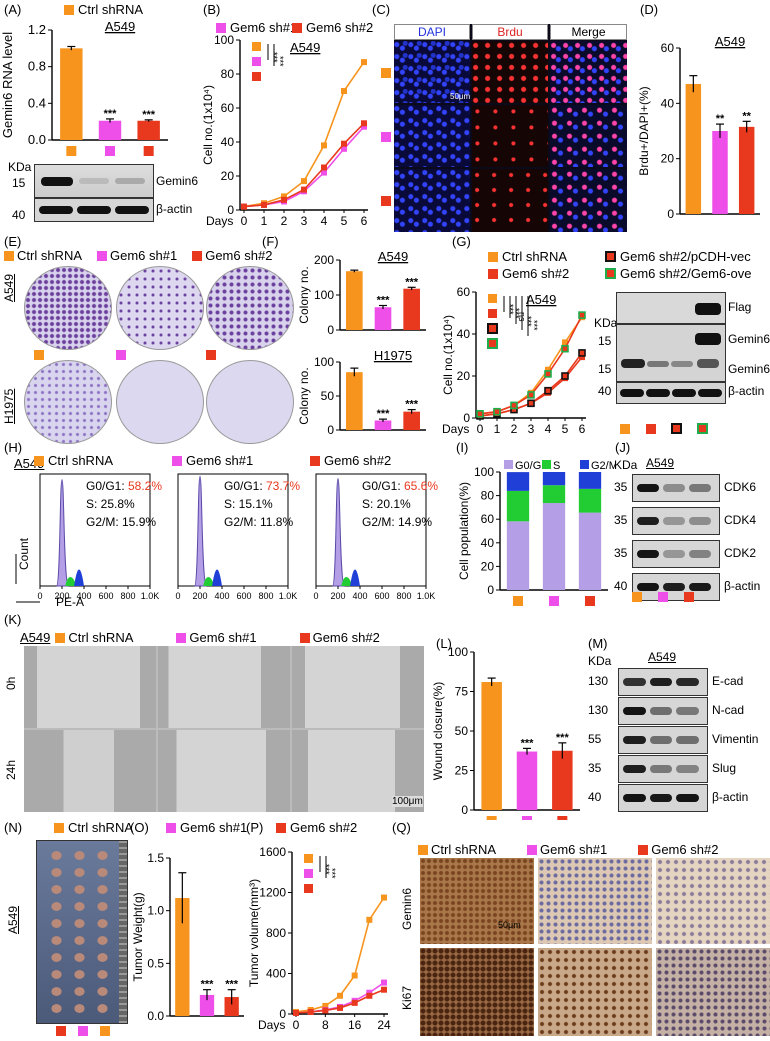 The width and height of the screenshot is (770, 1041). Describe the element at coordinates (187, 937) in the screenshot. I see `chart-o: 0.0 0.5 1.0 1.5 Tumor Weight(g) *** ***` at that location.